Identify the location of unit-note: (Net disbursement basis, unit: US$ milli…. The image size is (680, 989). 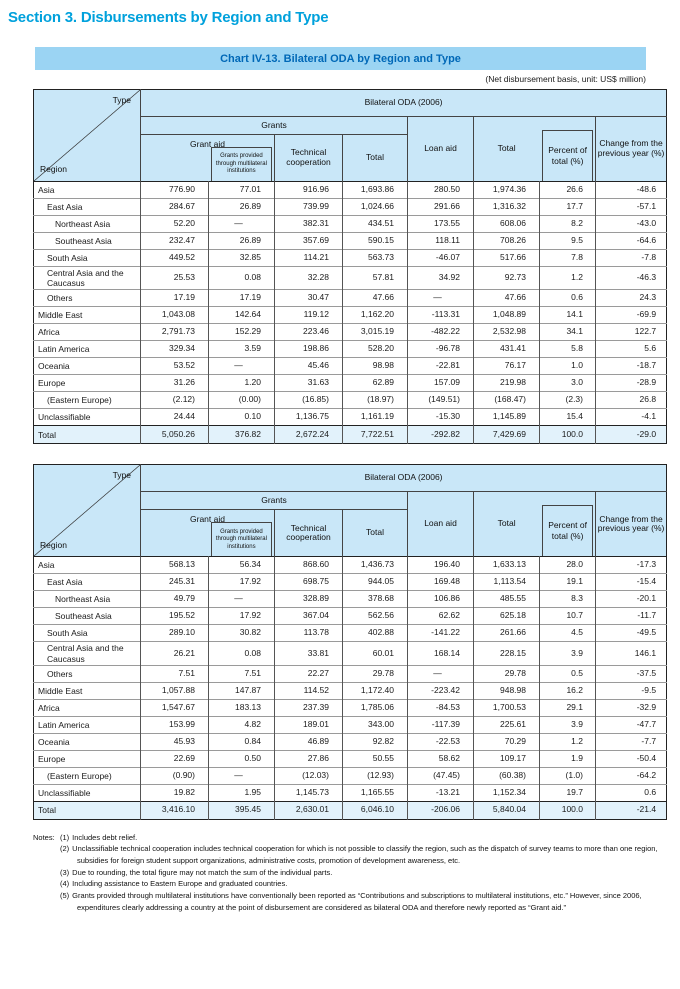
(565, 79).